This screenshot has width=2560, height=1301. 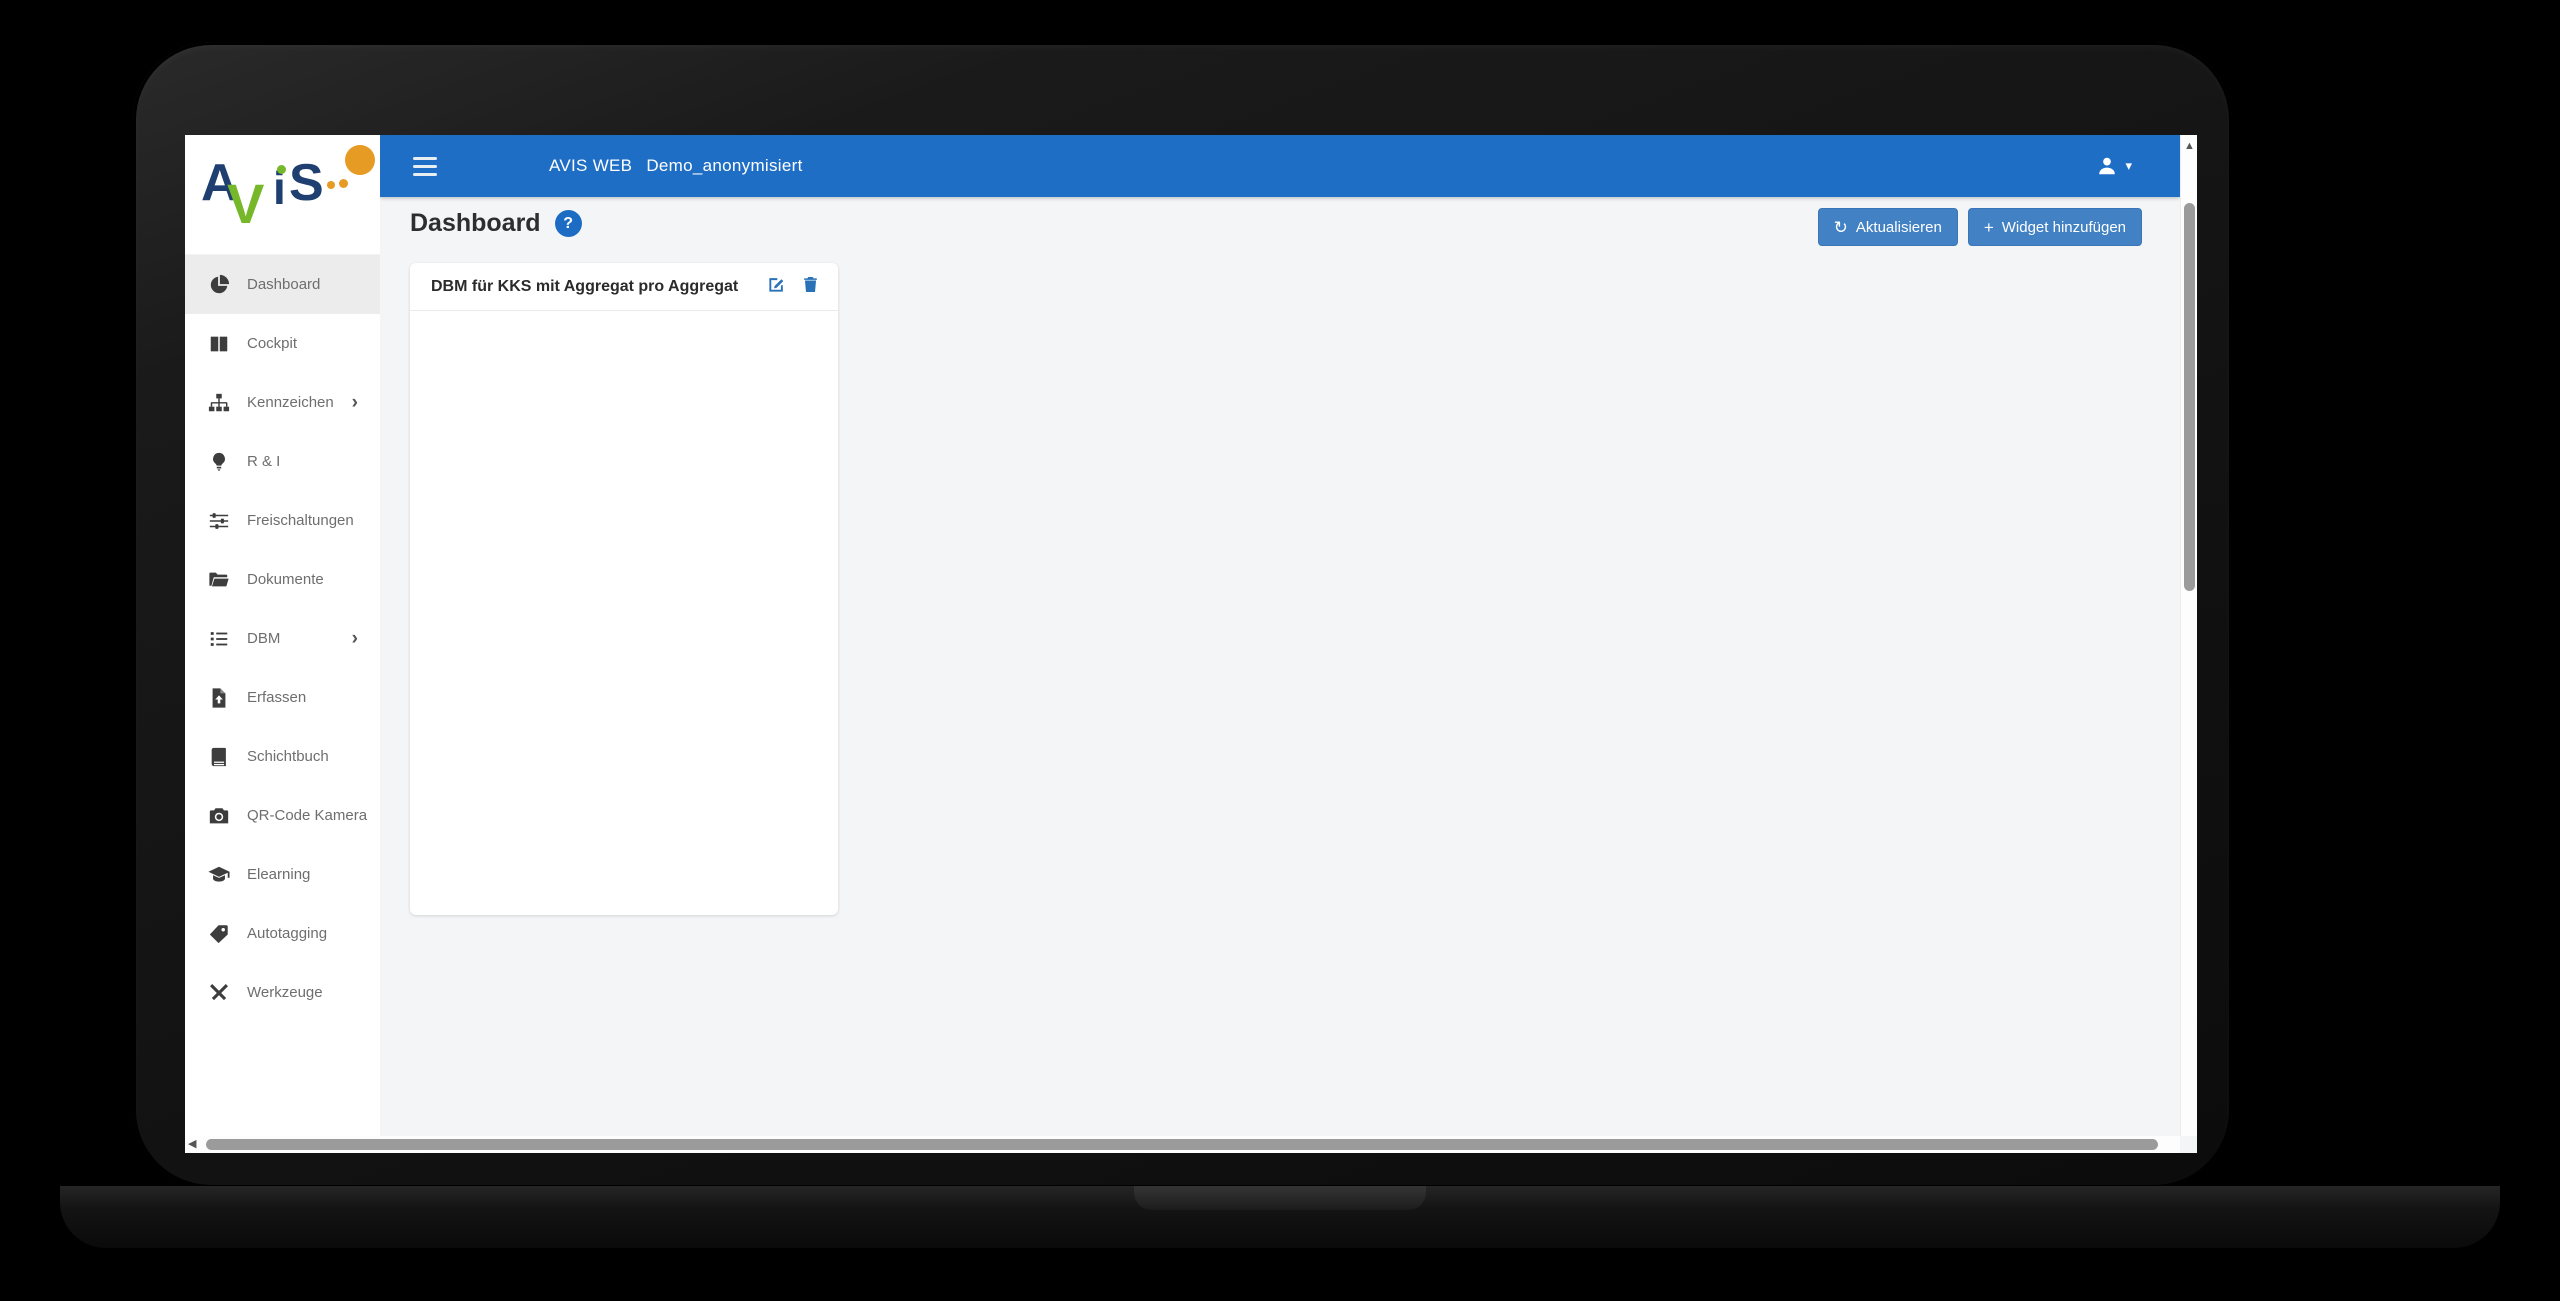 What do you see at coordinates (219, 579) in the screenshot?
I see `folder-icon` at bounding box center [219, 579].